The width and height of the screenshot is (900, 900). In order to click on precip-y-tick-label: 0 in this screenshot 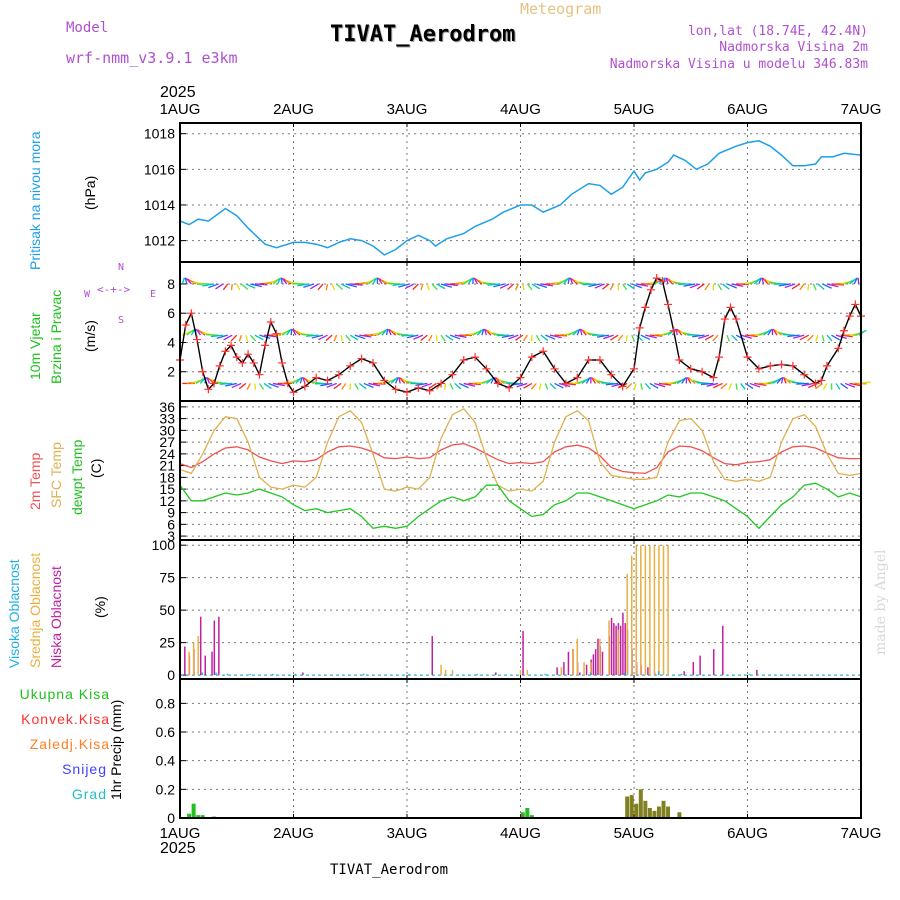, I will do `click(171, 818)`.